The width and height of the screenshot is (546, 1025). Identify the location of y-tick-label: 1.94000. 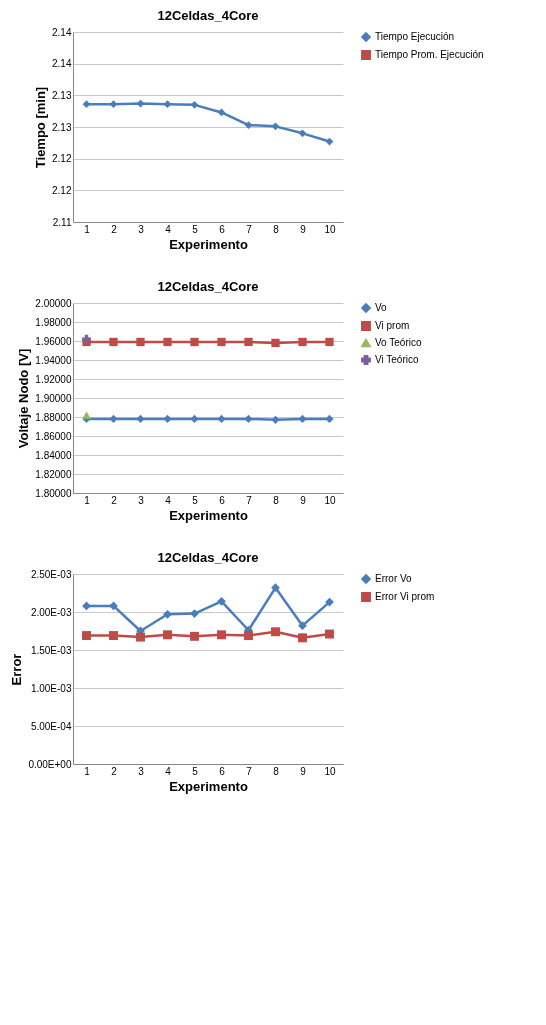
(53, 360).